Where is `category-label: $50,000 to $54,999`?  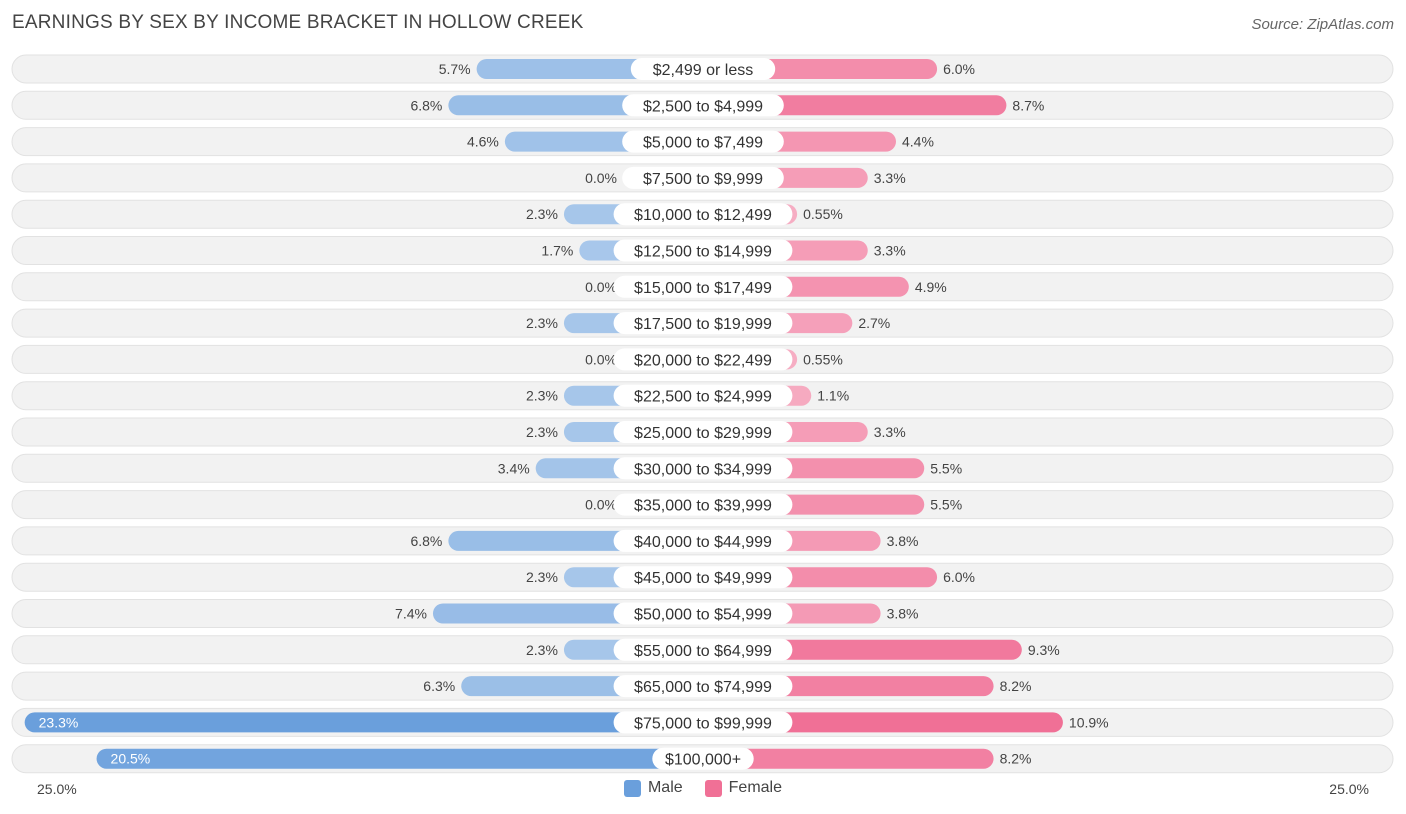
category-label: $50,000 to $54,999 is located at coordinates (703, 615).